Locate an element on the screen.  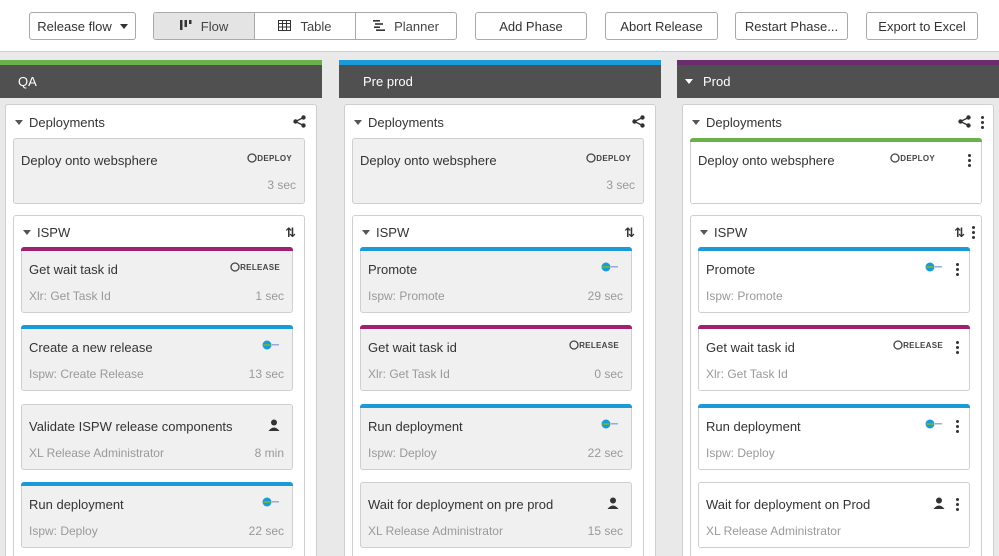
task-duration: 1 sec is located at coordinates (269, 296).